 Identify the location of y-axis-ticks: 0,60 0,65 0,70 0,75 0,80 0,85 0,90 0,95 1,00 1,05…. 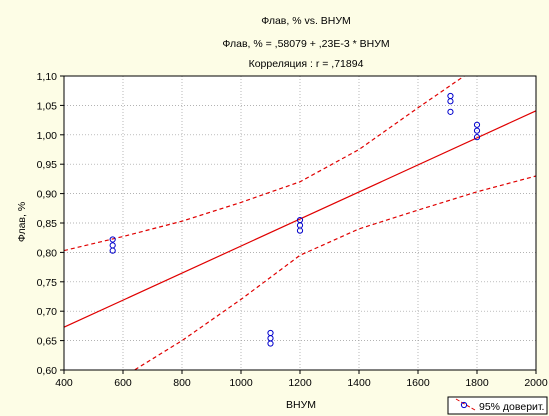
(50, 224).